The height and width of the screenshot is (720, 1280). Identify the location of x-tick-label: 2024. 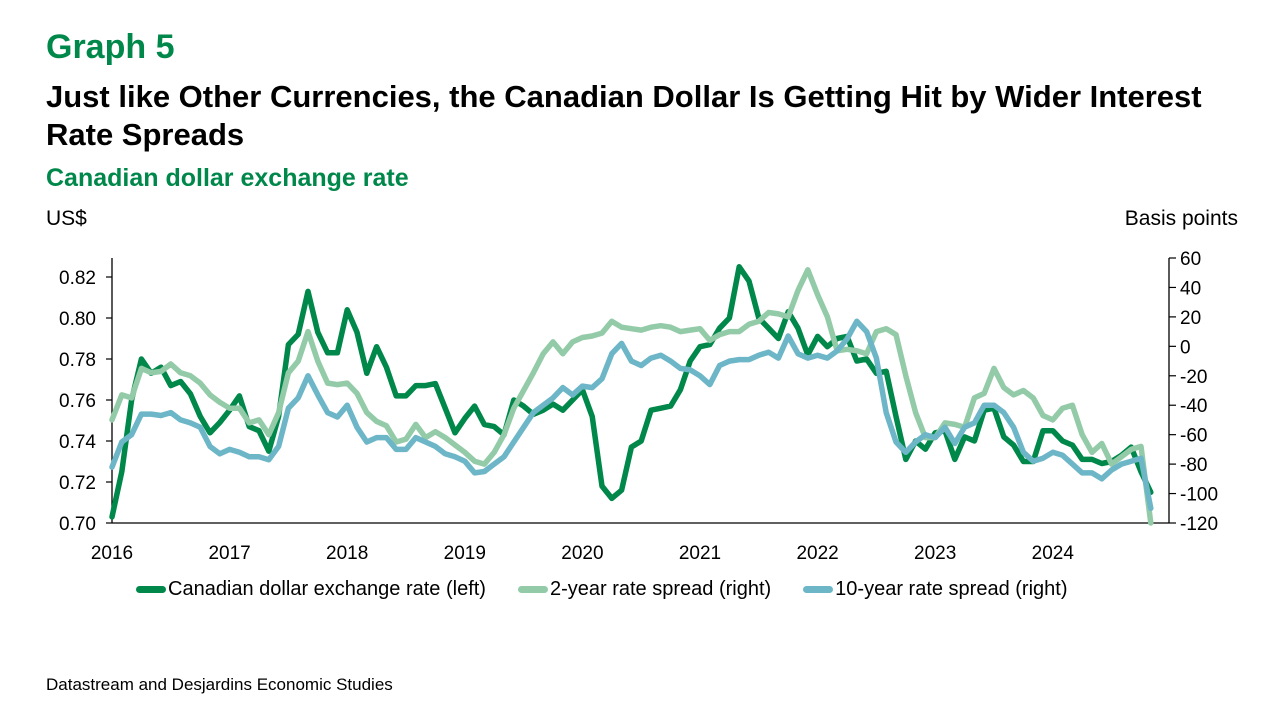
(1053, 553).